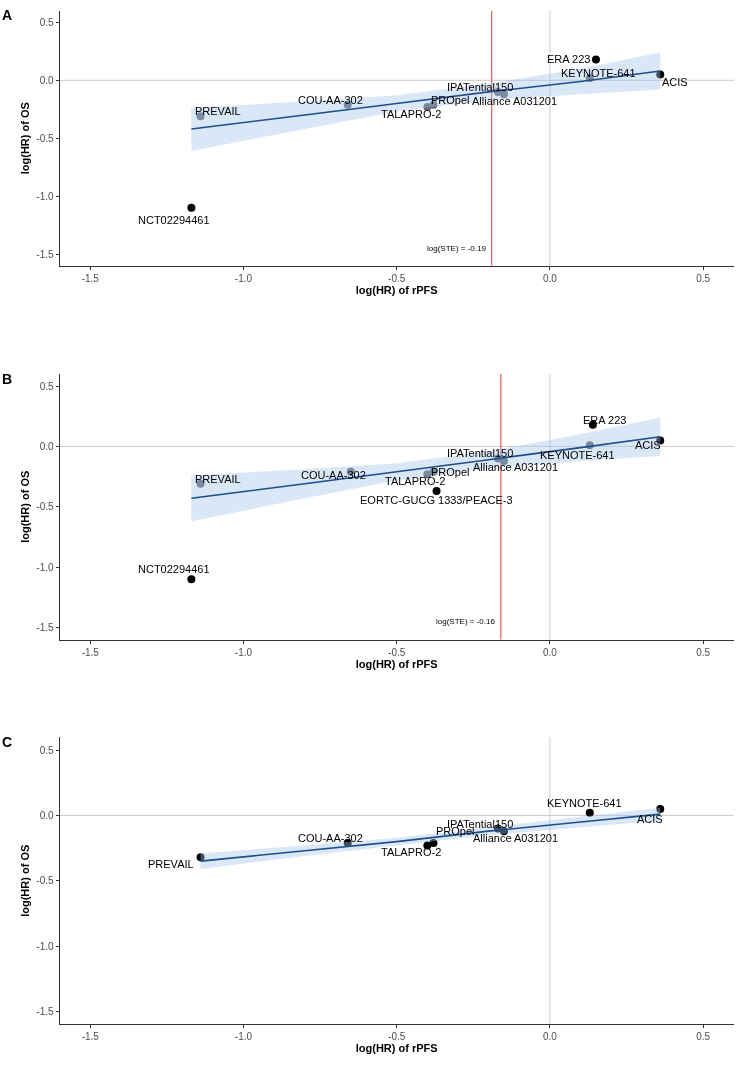 This screenshot has width=745, height=1084. What do you see at coordinates (466, 621) in the screenshot?
I see `annotation: log(STE) = -0.16` at bounding box center [466, 621].